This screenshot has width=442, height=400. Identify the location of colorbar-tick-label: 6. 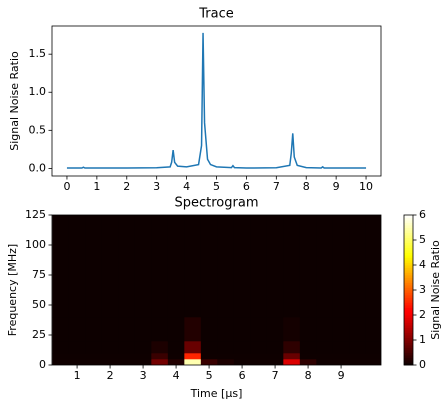
(422, 214).